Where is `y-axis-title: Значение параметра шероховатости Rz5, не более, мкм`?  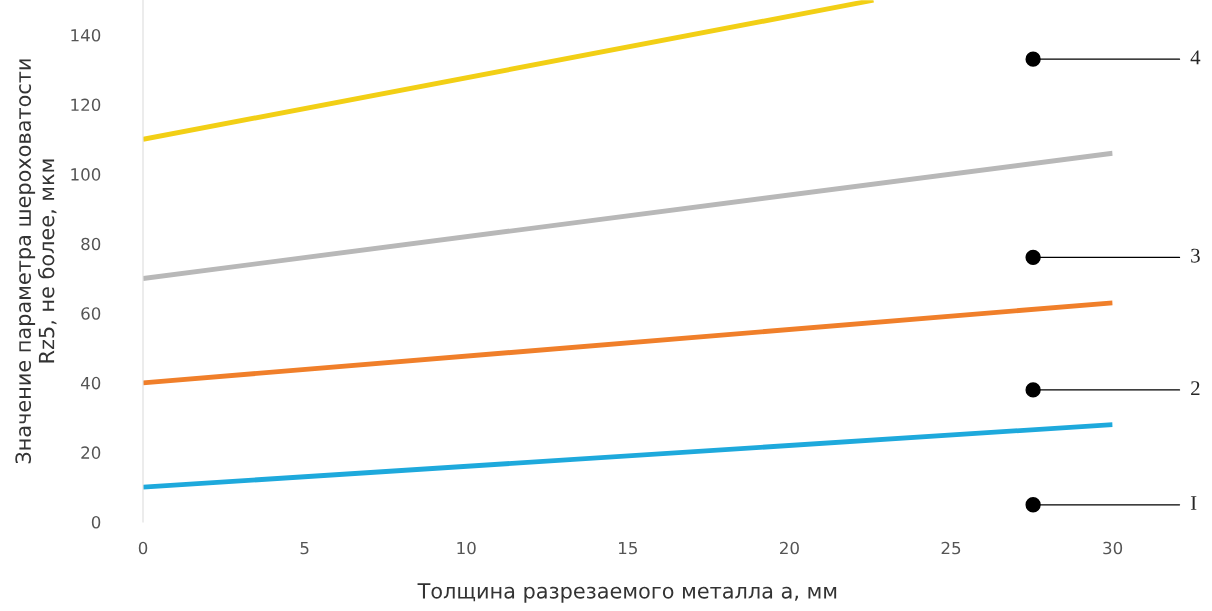 y-axis-title: Значение параметра шероховатости Rz5, не более, мкм is located at coordinates (36, 261).